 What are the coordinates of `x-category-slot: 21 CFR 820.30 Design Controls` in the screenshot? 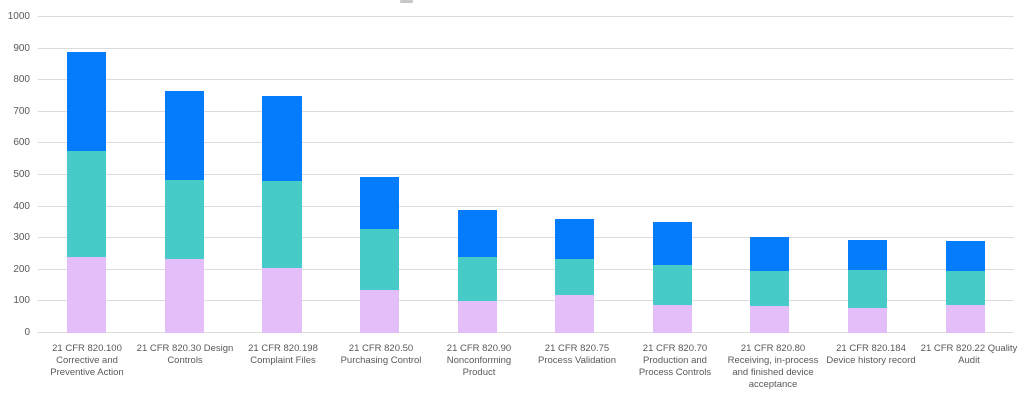 It's located at (185, 367).